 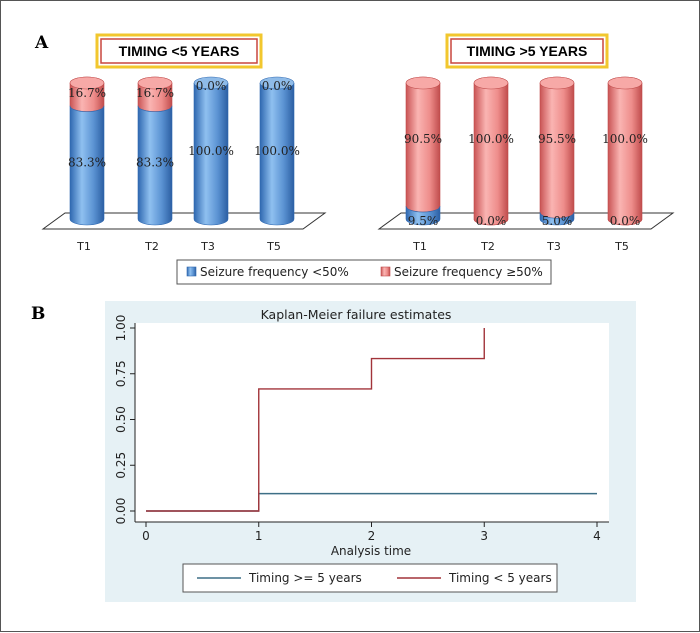 I want to click on chart-a1-label-t3-over-50: 0.0%, so click(x=211, y=86).